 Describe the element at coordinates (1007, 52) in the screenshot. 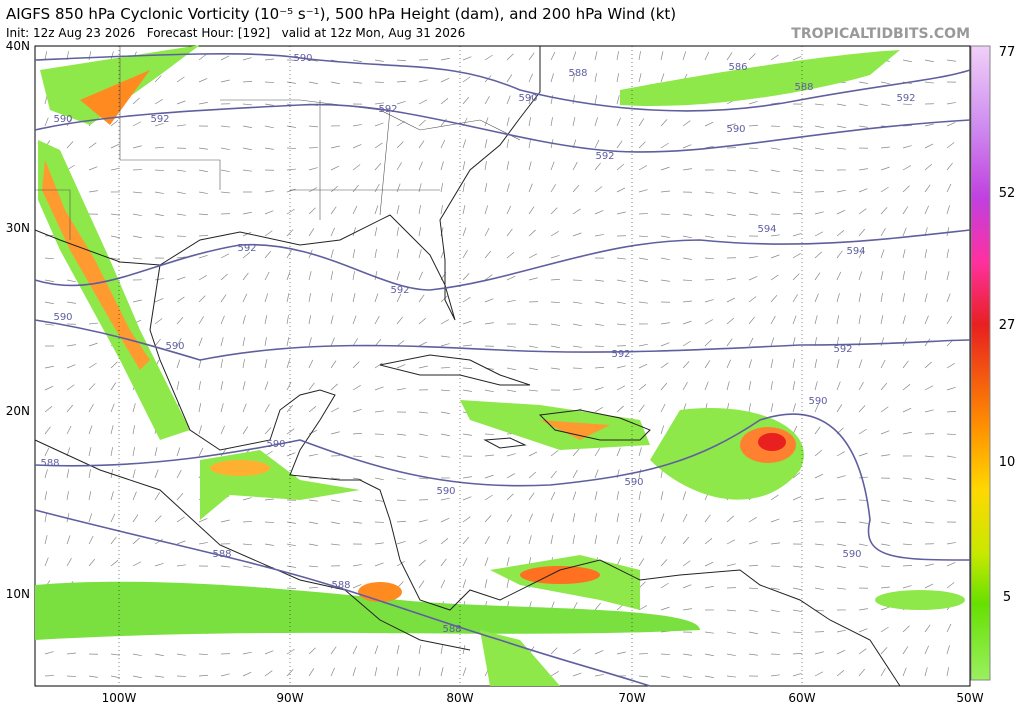

I see `colorbar-label: 77` at that location.